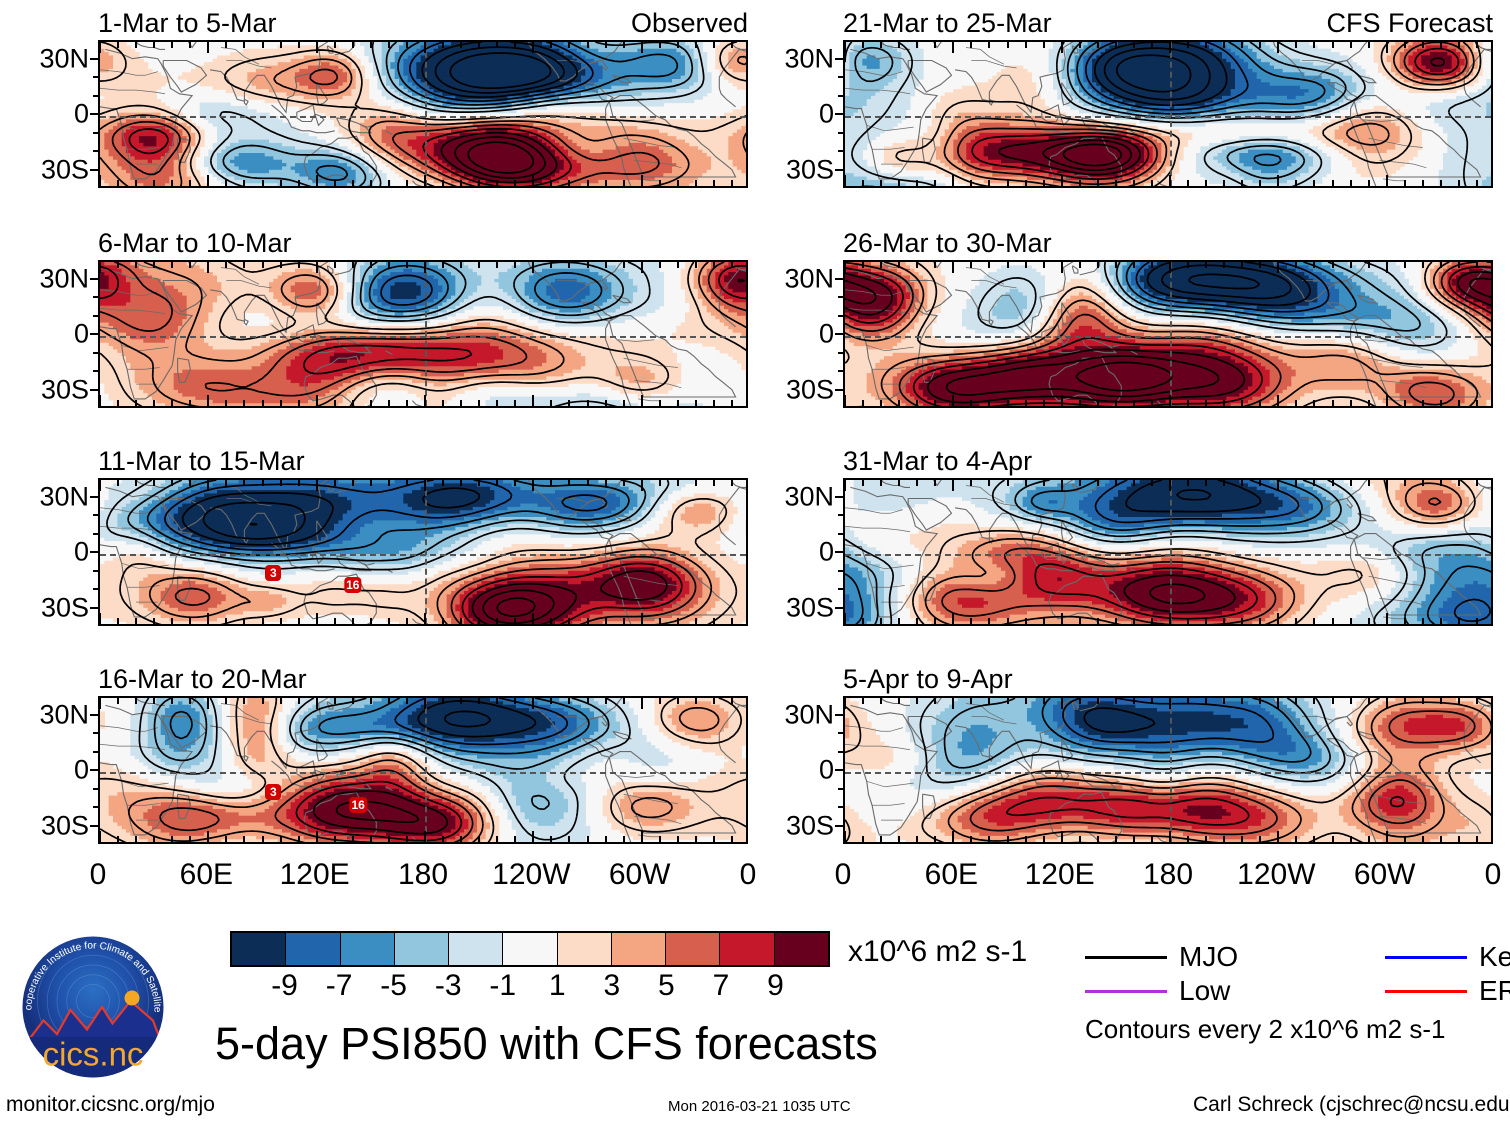 The image size is (1510, 1121). What do you see at coordinates (64, 825) in the screenshot?
I see `y-axis-label: 30S` at bounding box center [64, 825].